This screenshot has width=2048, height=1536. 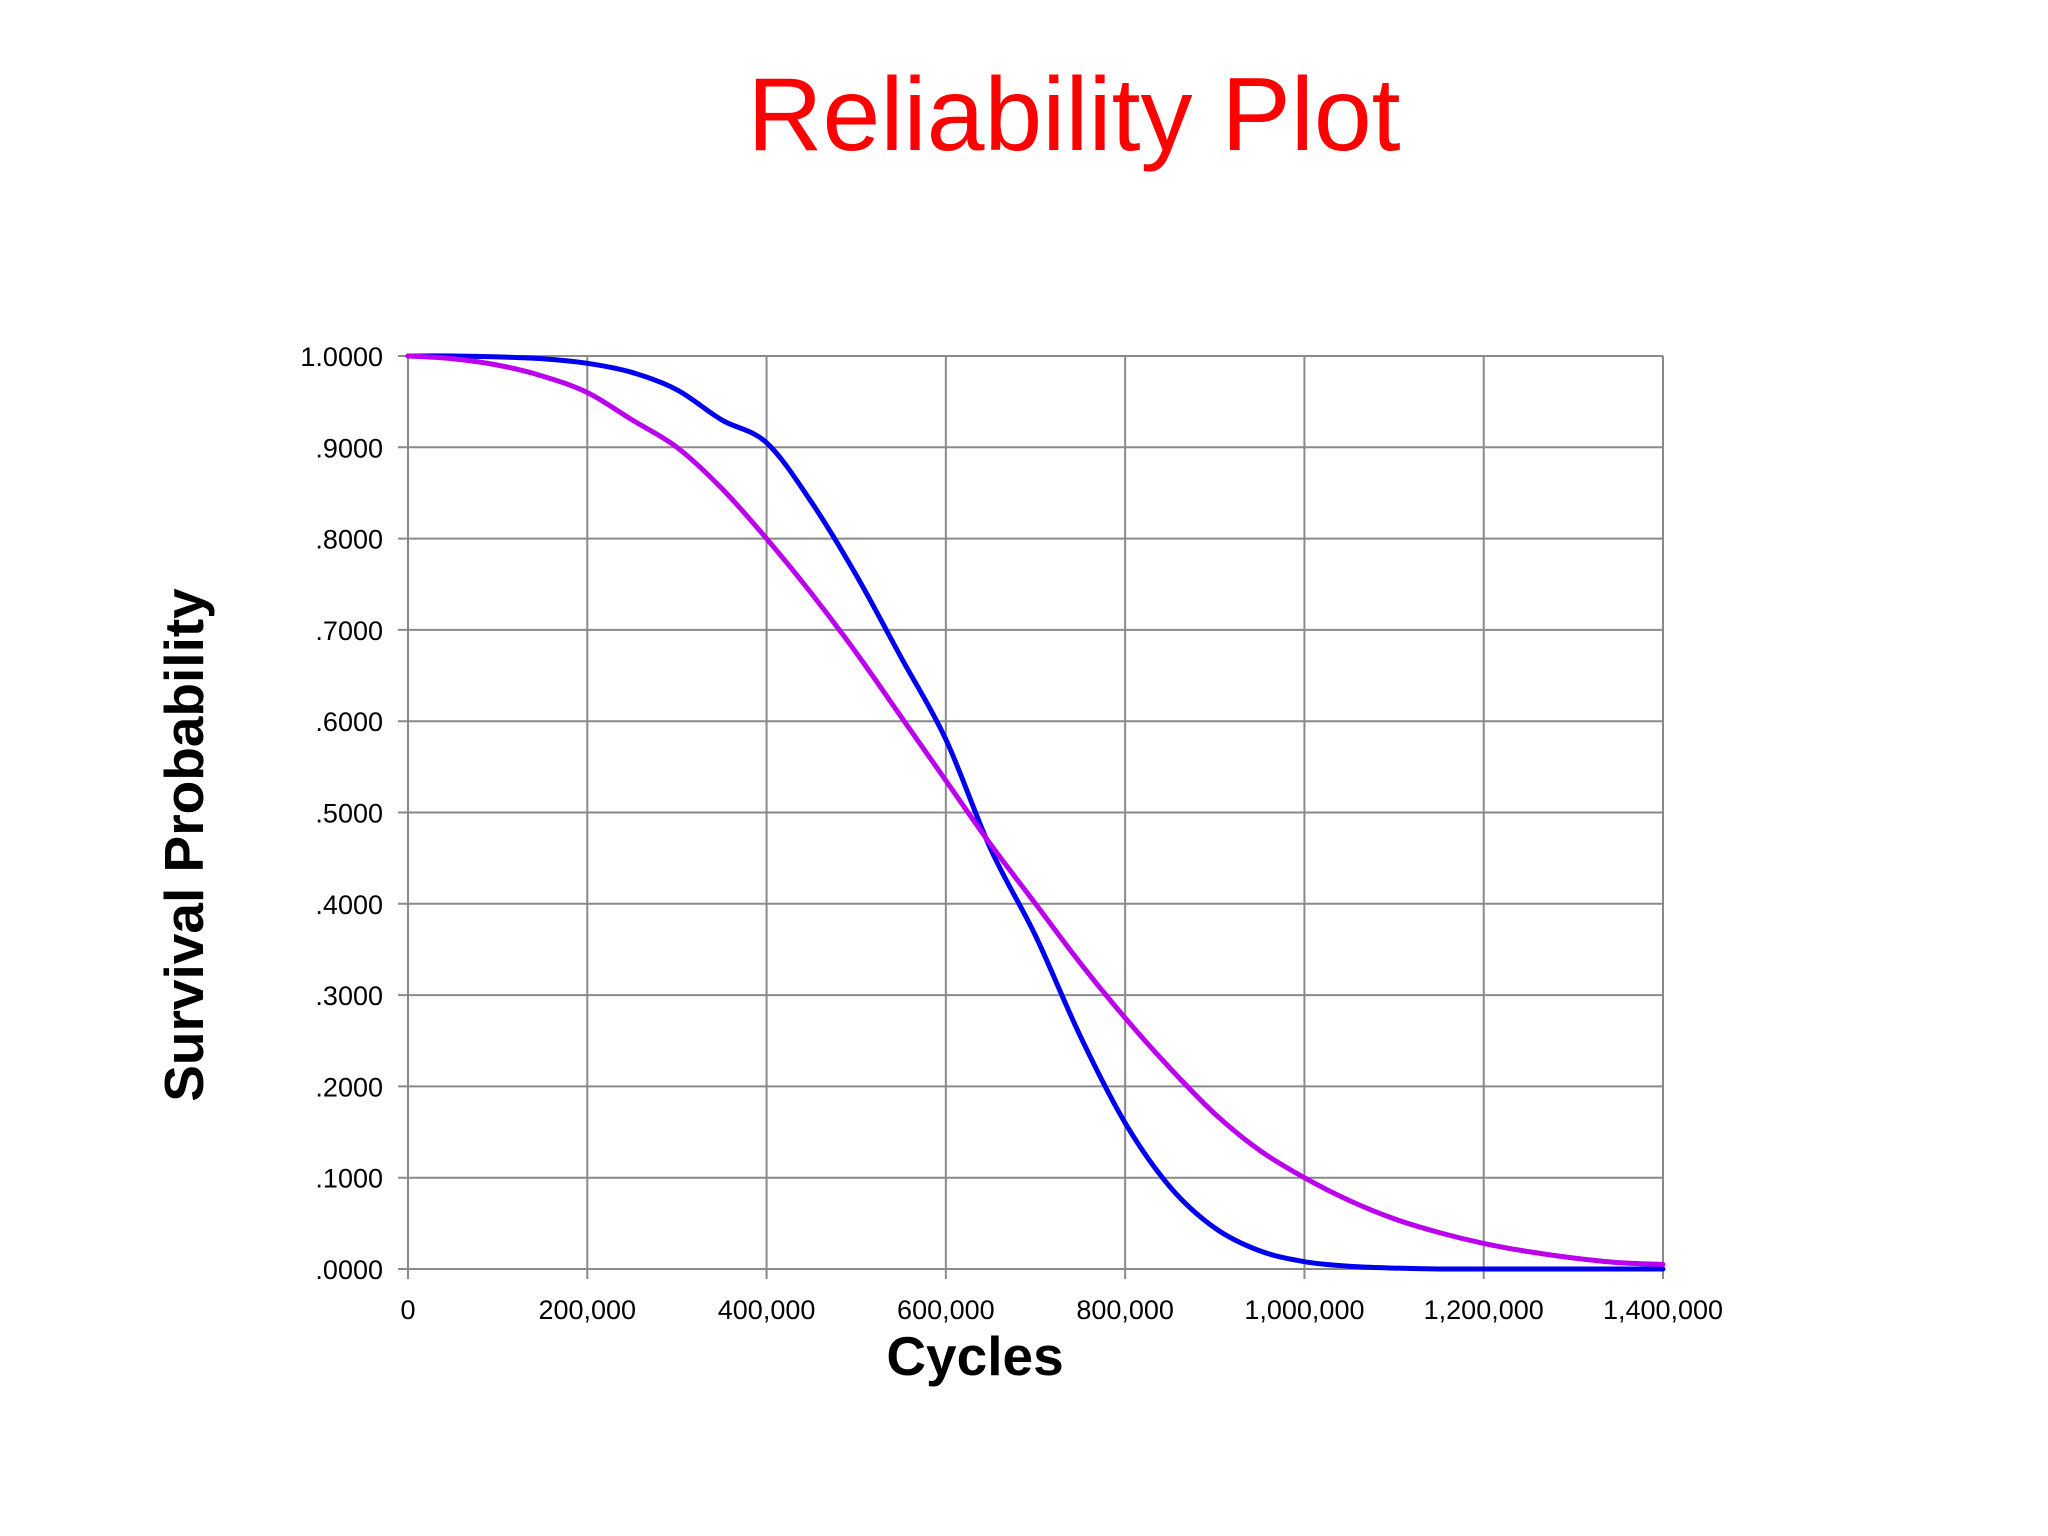 What do you see at coordinates (349, 814) in the screenshot?
I see `y-tick-label: .5000` at bounding box center [349, 814].